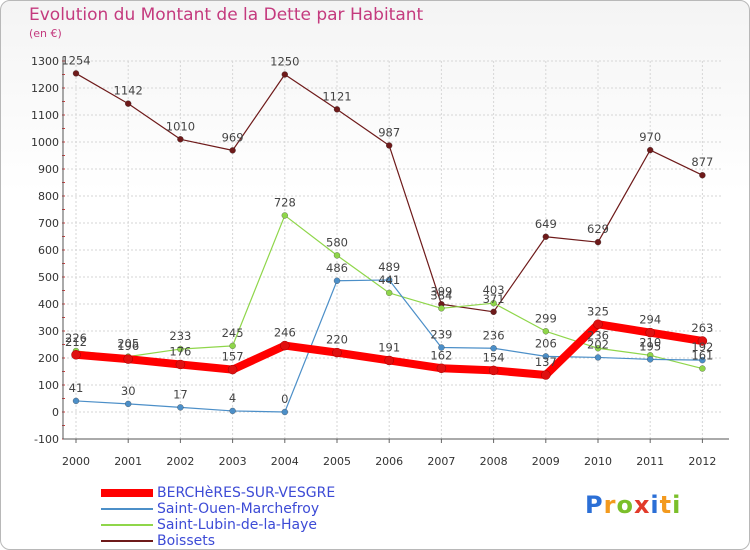 This screenshot has height=550, width=750. What do you see at coordinates (233, 137) in the screenshot?
I see `data-label-3: 969` at bounding box center [233, 137].